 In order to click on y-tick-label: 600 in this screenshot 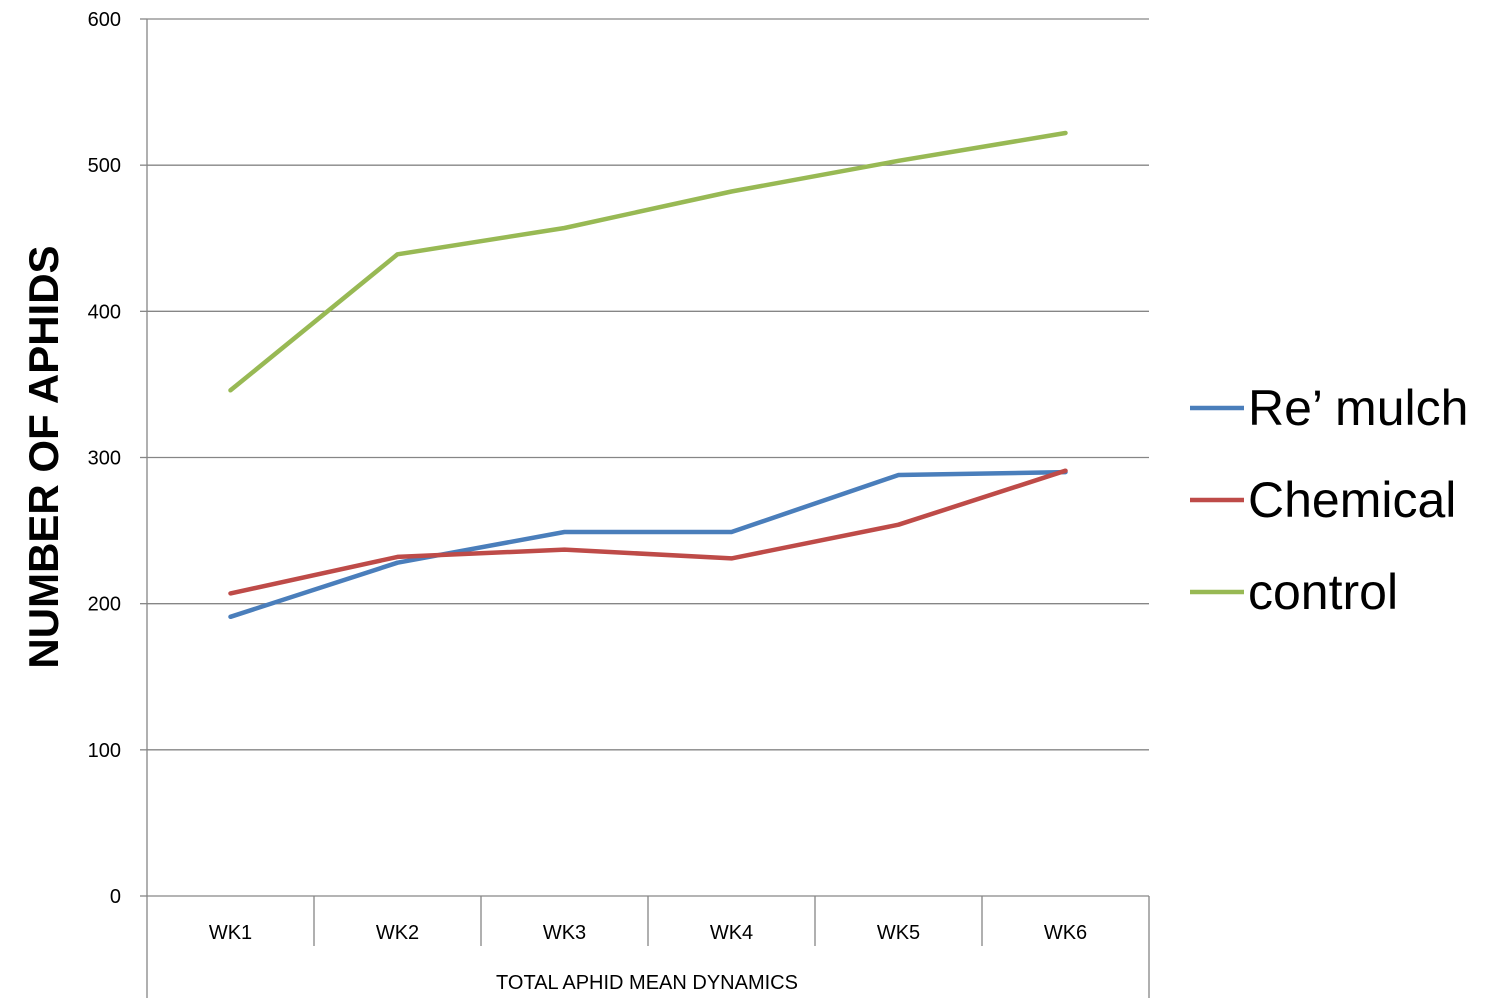, I will do `click(104, 20)`.